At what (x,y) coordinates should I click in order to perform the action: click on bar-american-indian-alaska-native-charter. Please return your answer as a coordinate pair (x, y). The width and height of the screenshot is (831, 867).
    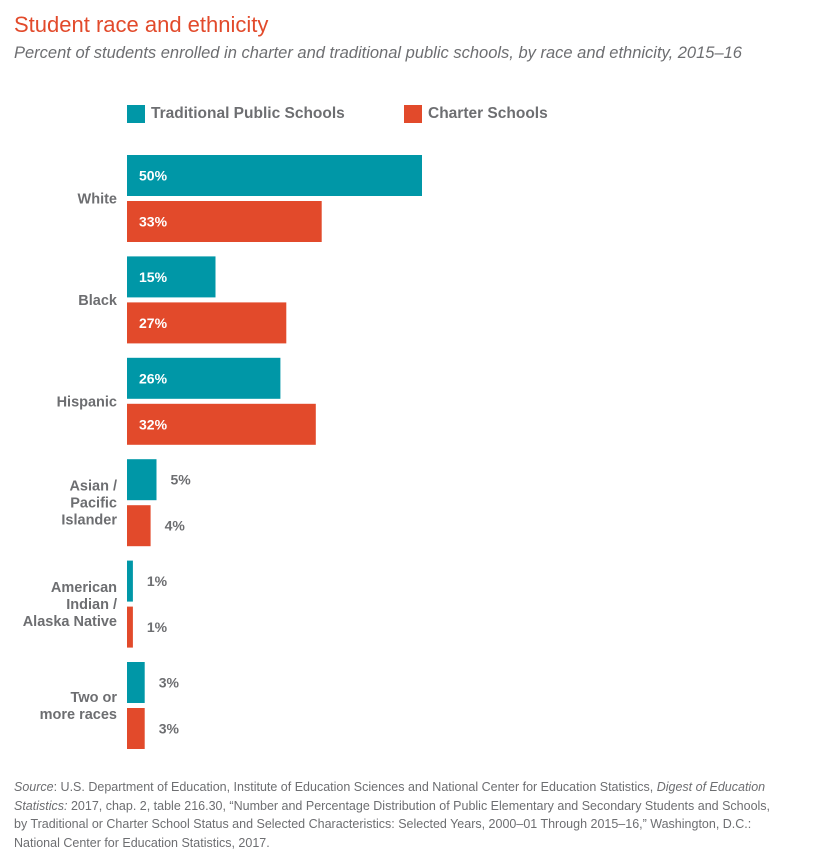
    Looking at the image, I should click on (130, 627).